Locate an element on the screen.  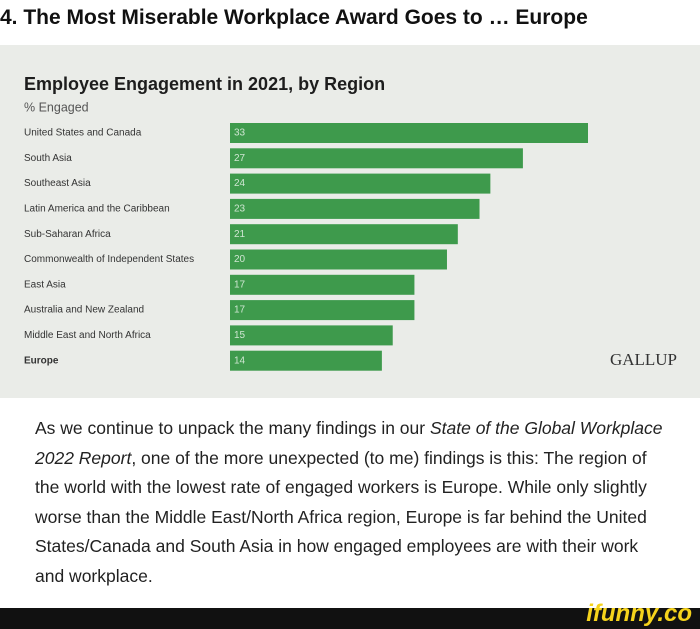
value-label: 24 is located at coordinates (240, 183).